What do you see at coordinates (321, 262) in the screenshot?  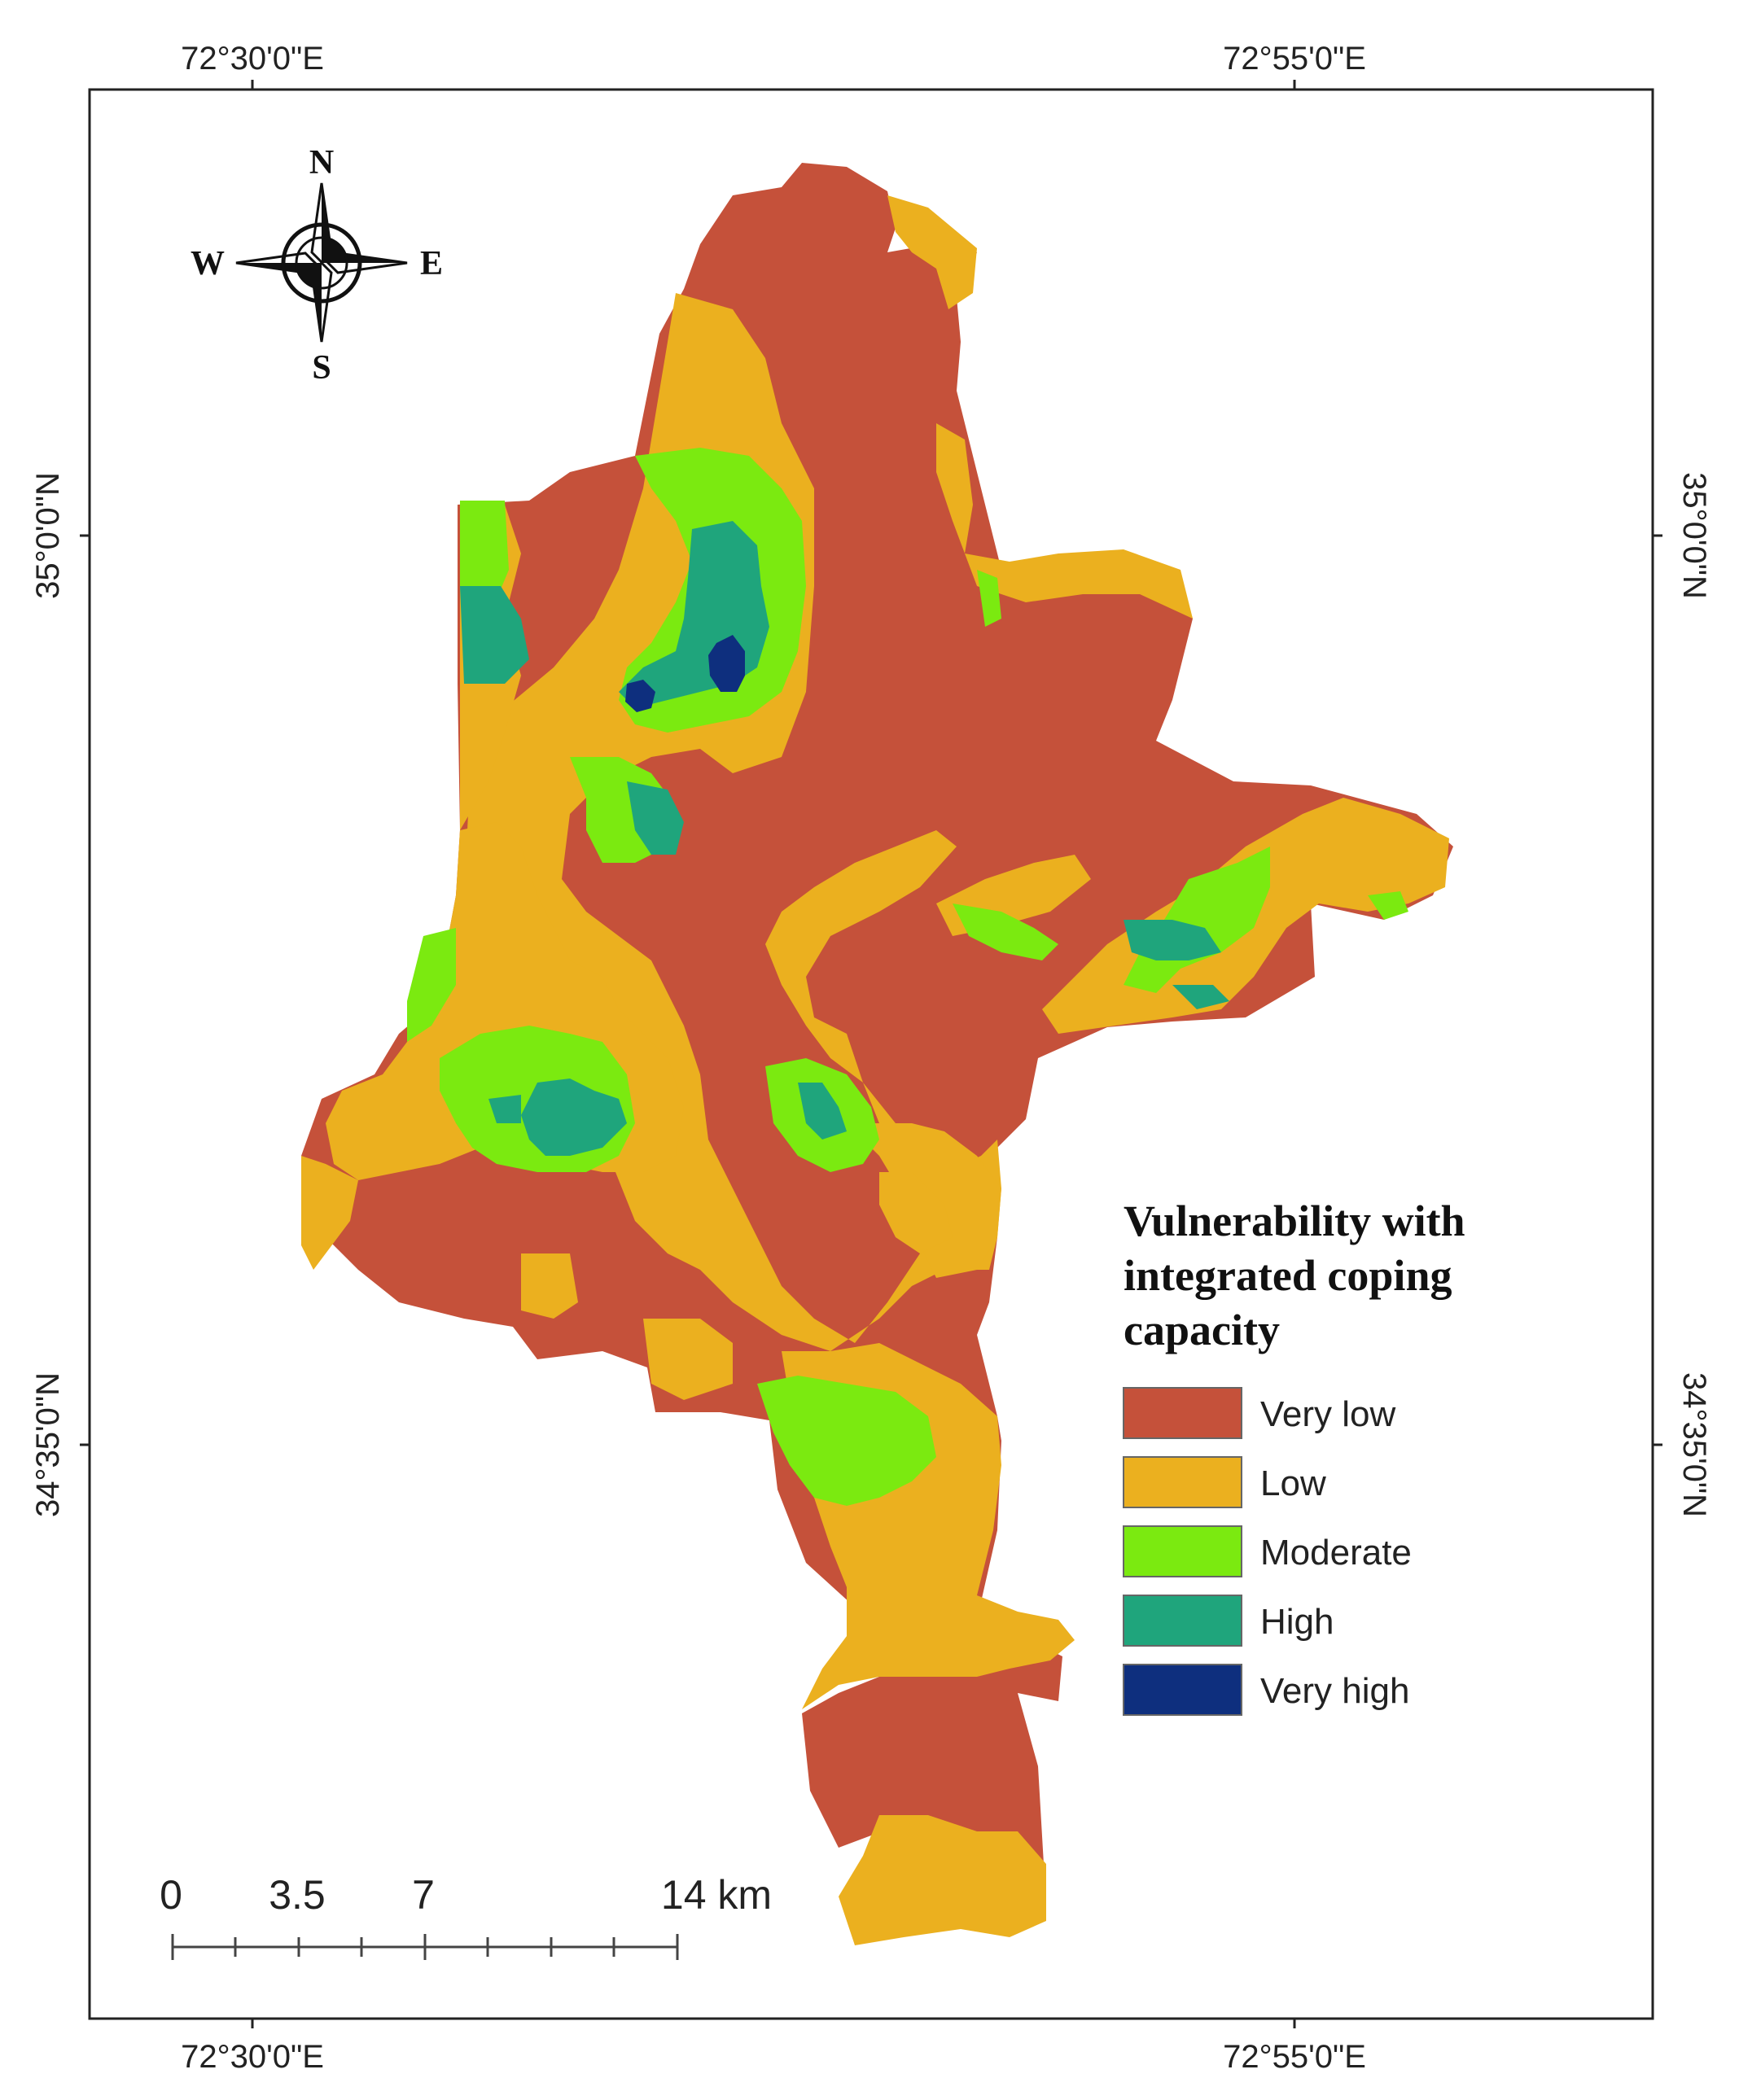 I see `north-arrow` at bounding box center [321, 262].